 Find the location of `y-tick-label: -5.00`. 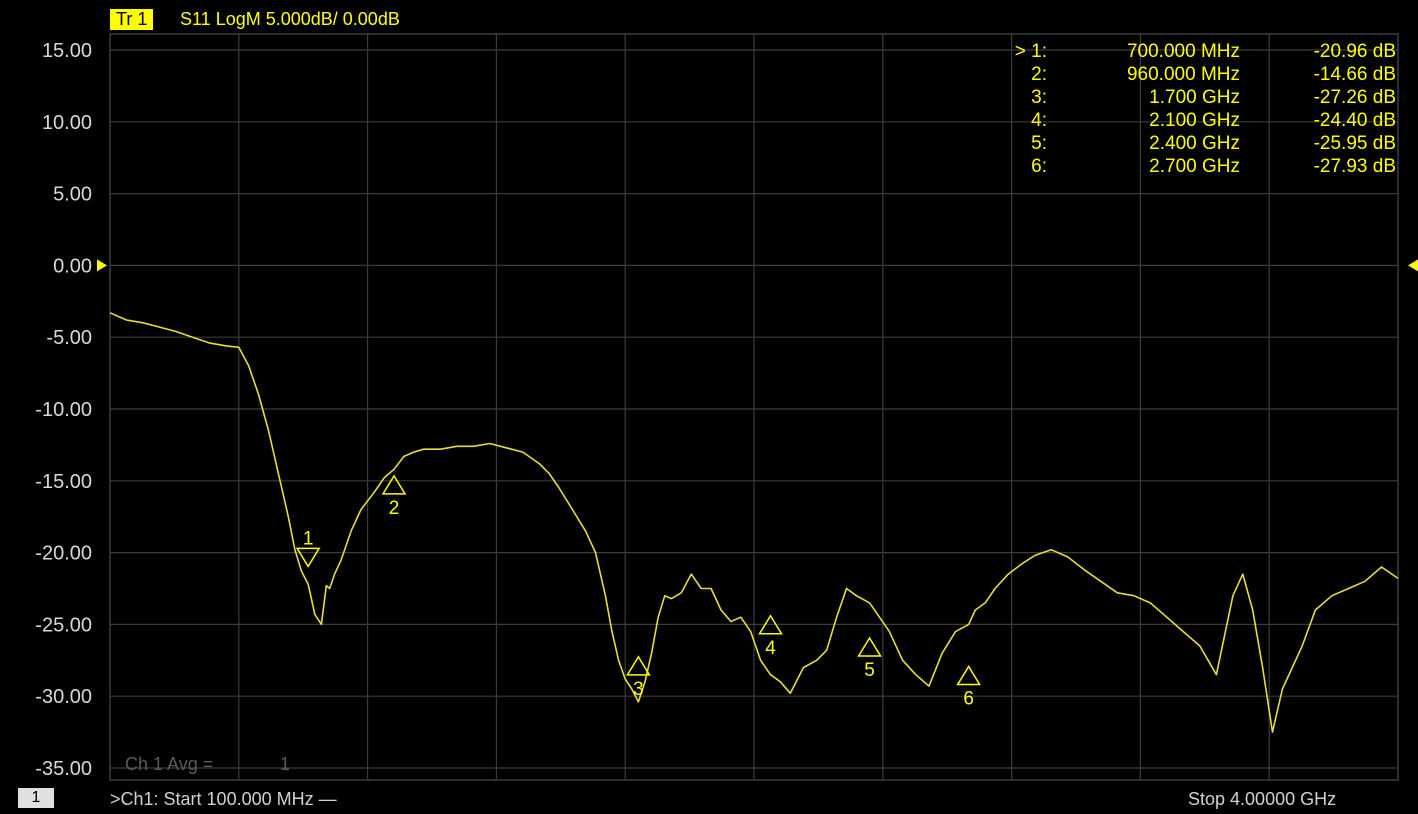

y-tick-label: -5.00 is located at coordinates (69, 338).